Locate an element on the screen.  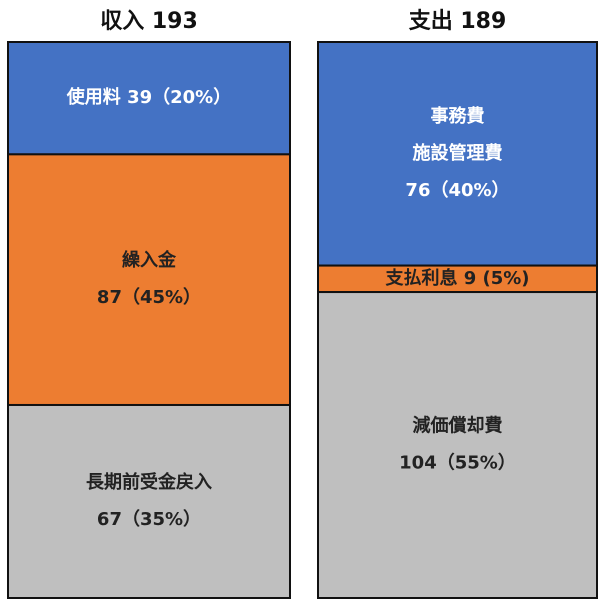
segment-label: 減価償却費 is located at coordinates (458, 426).